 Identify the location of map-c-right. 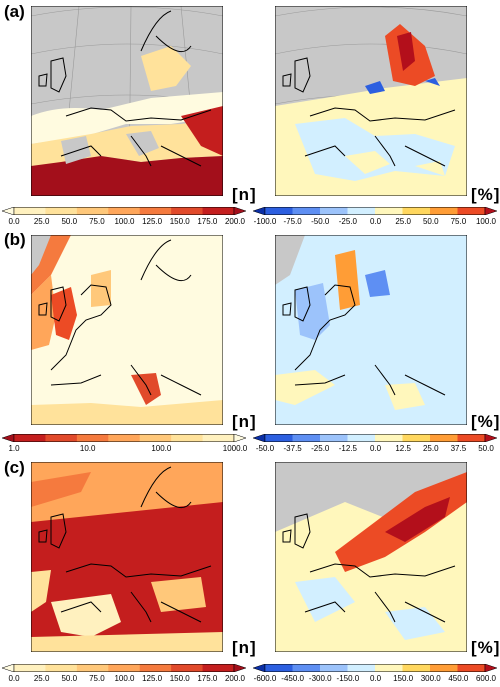
(371, 557).